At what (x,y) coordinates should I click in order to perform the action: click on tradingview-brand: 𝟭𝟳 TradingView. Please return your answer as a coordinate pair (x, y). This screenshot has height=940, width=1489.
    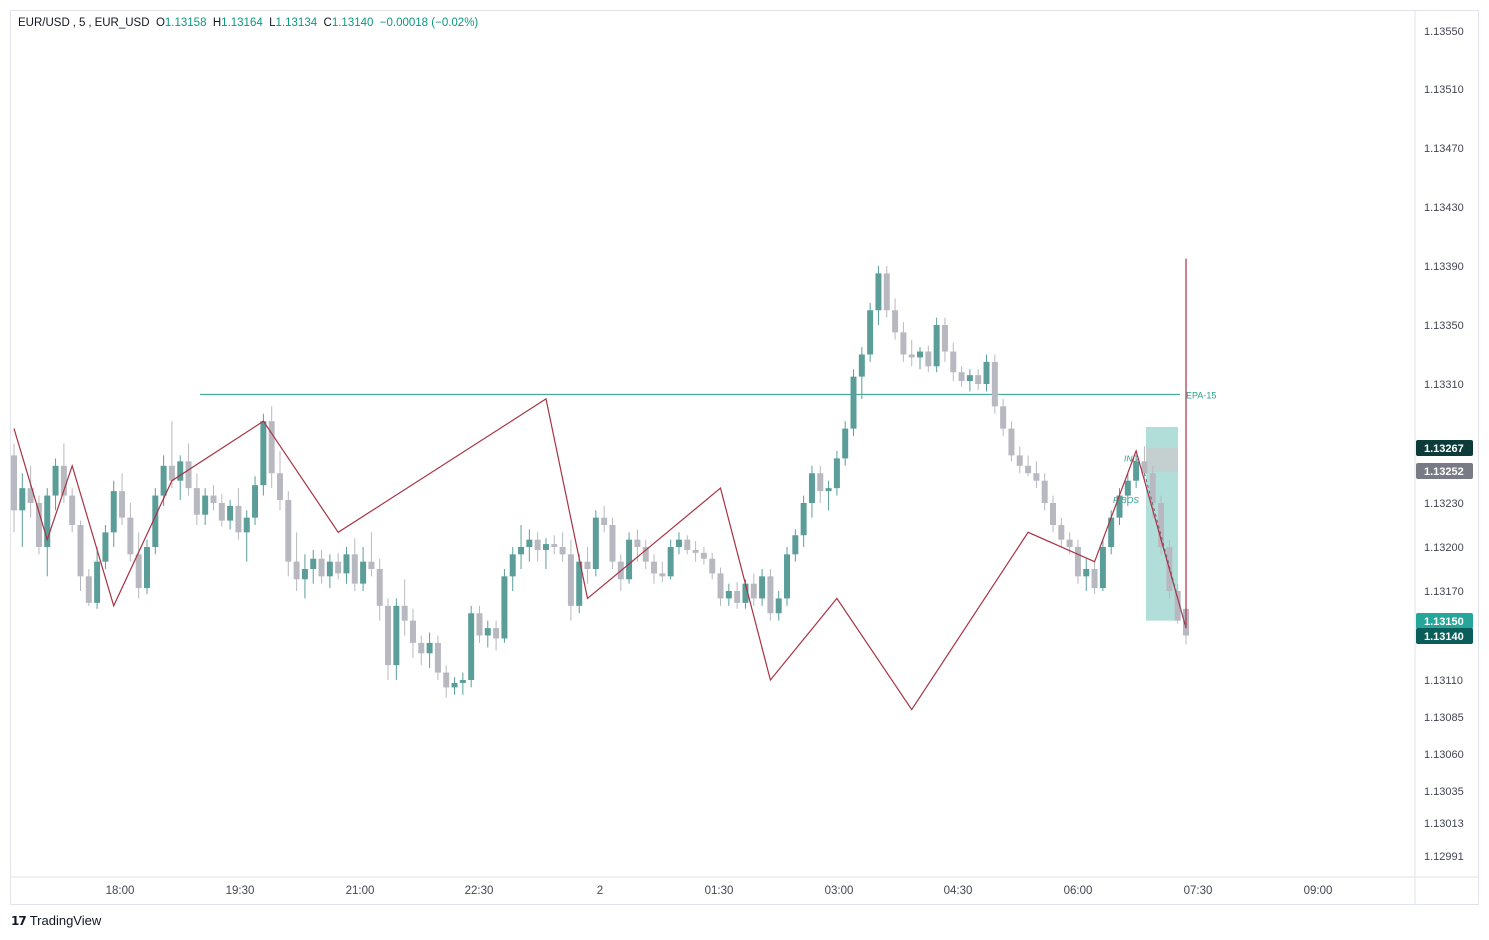
    Looking at the image, I should click on (56, 920).